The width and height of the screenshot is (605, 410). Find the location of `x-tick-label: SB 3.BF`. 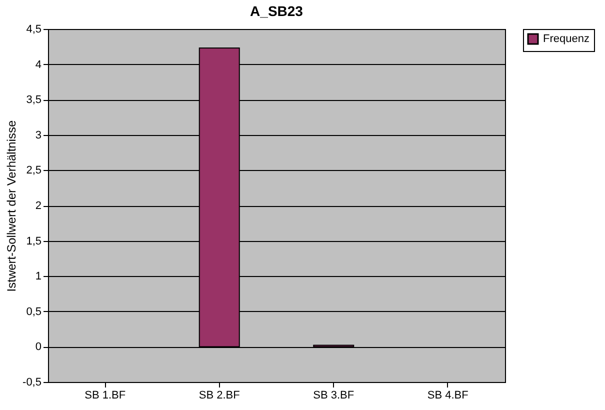

x-tick-label: SB 3.BF is located at coordinates (333, 396).